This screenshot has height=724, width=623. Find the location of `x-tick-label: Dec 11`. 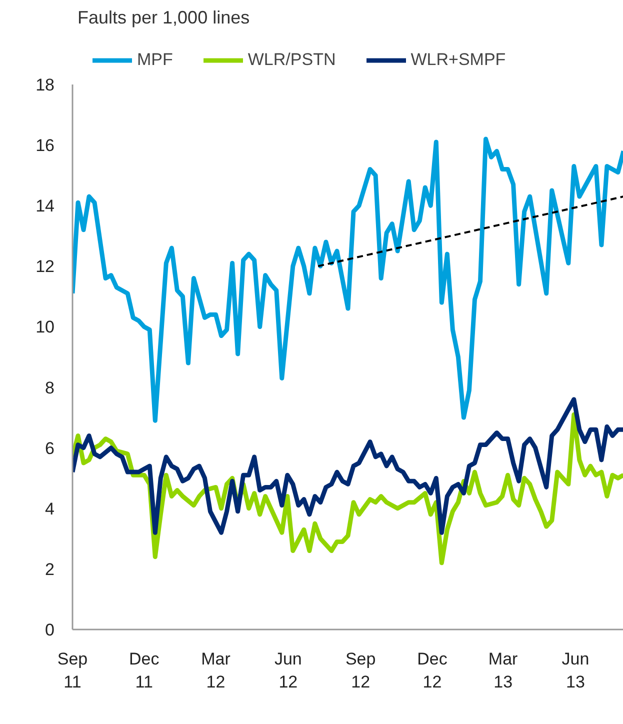

x-tick-label: Dec 11 is located at coordinates (144, 671).